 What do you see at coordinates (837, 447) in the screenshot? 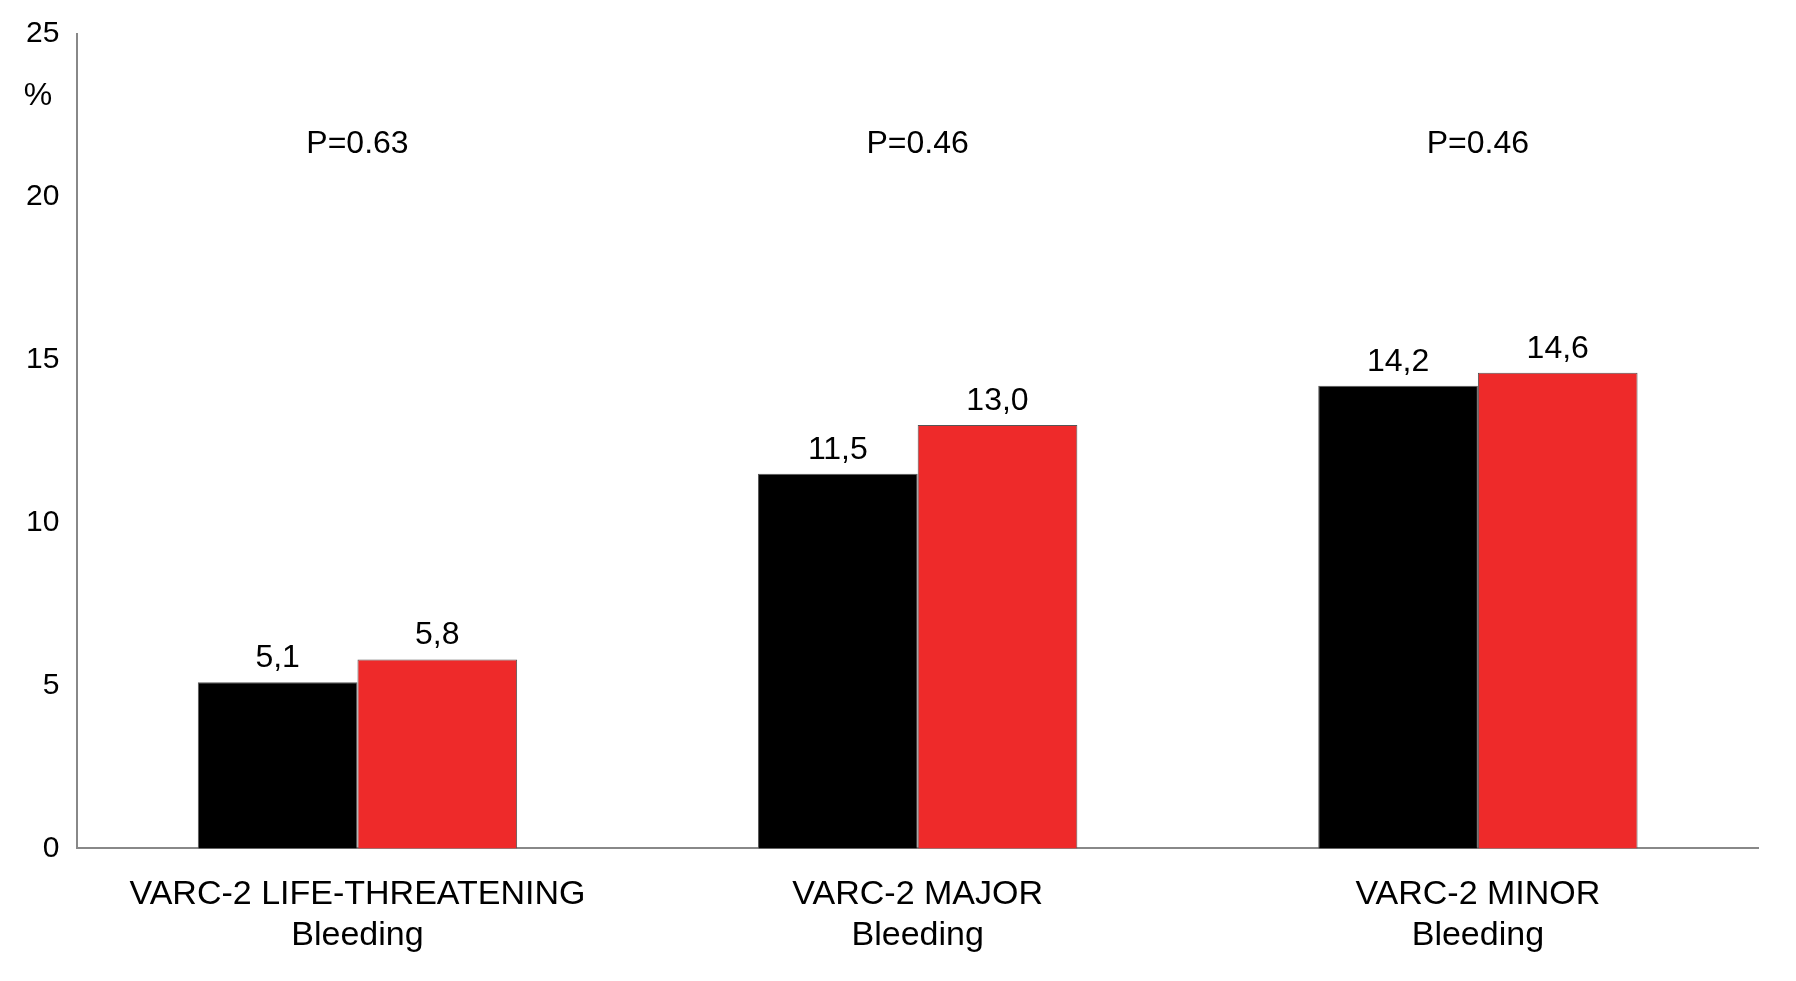
I see `data-label: 11,5` at bounding box center [837, 447].